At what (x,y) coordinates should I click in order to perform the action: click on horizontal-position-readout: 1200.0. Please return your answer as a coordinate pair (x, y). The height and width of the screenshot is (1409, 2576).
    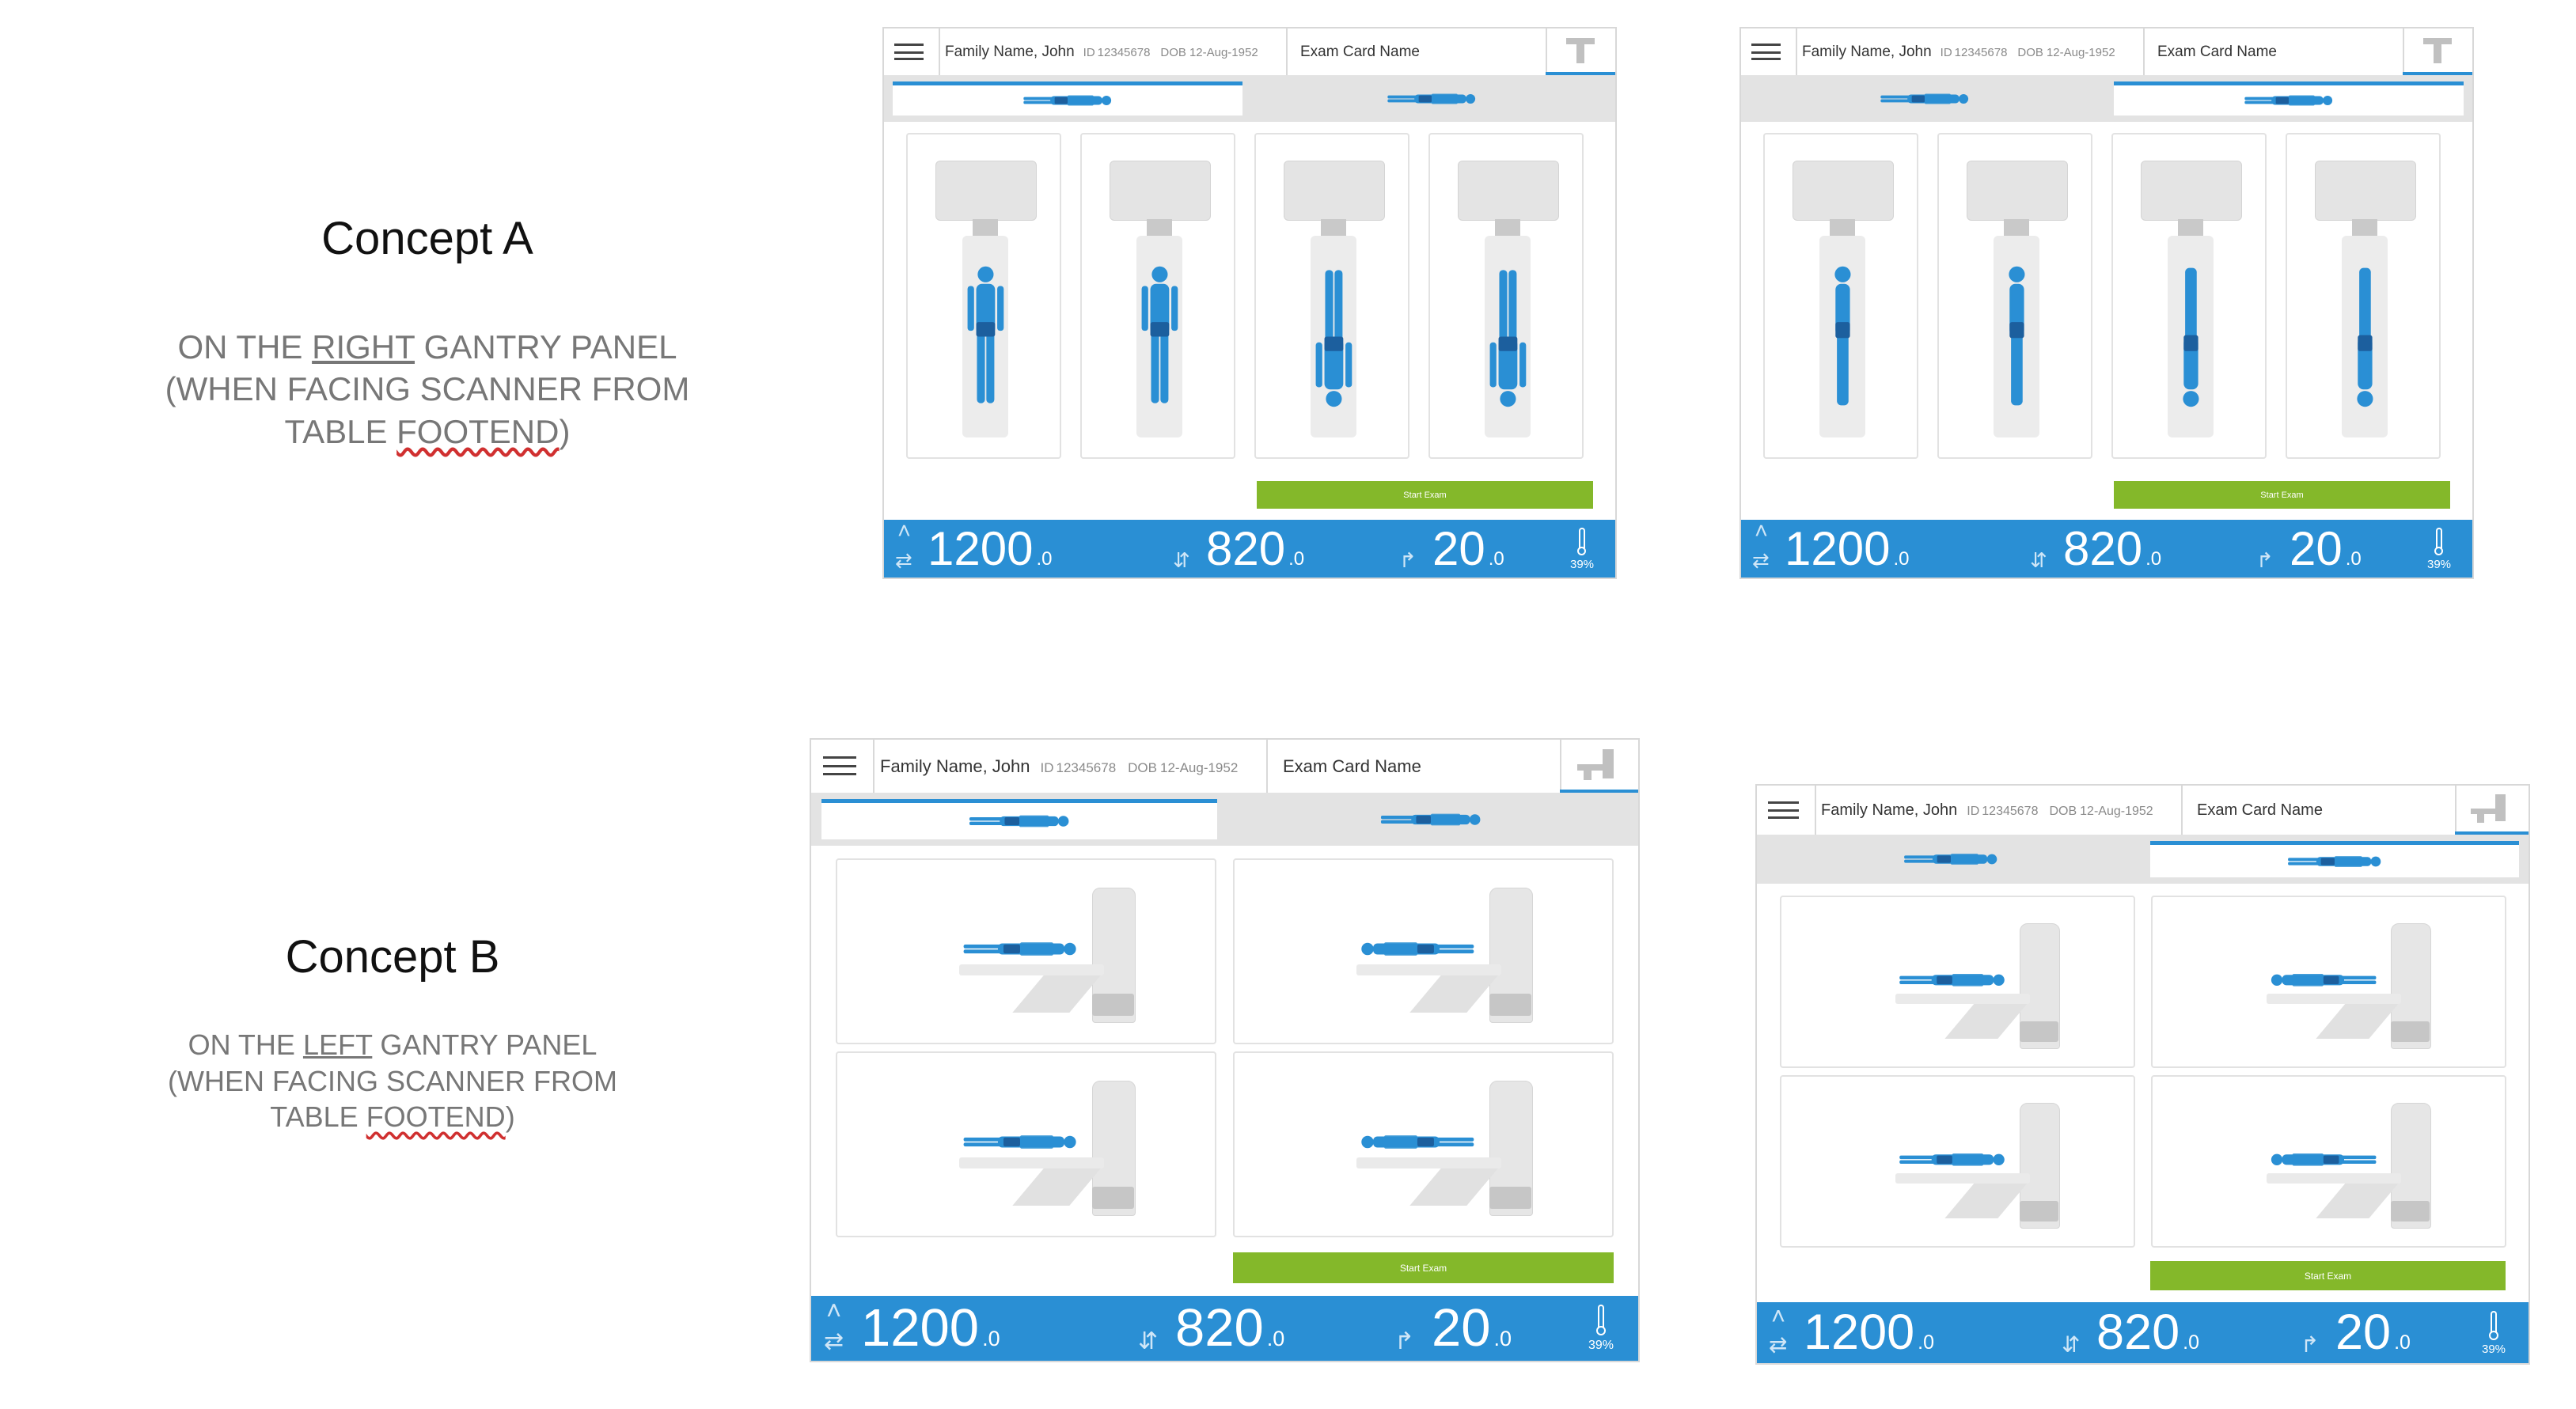
    Looking at the image, I should click on (1847, 549).